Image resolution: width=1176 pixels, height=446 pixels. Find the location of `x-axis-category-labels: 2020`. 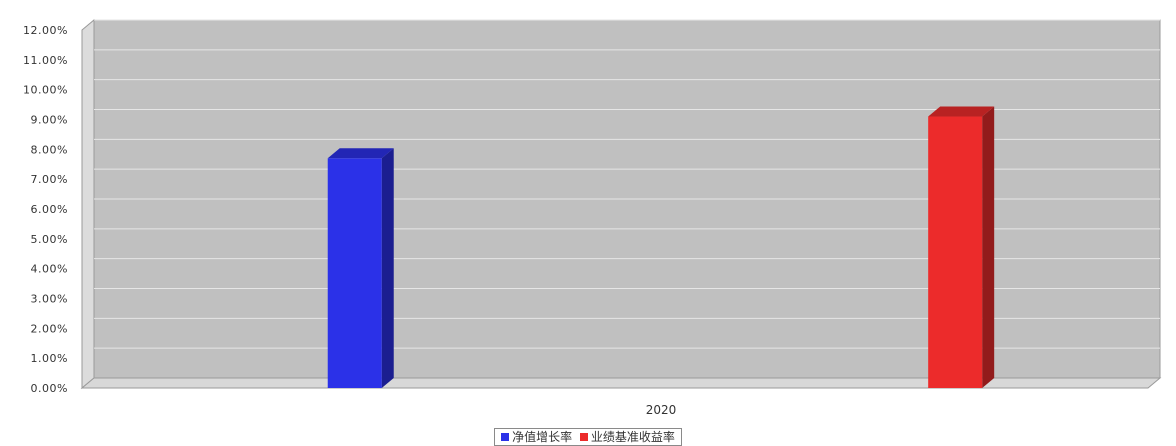

x-axis-category-labels: 2020 is located at coordinates (661, 410).